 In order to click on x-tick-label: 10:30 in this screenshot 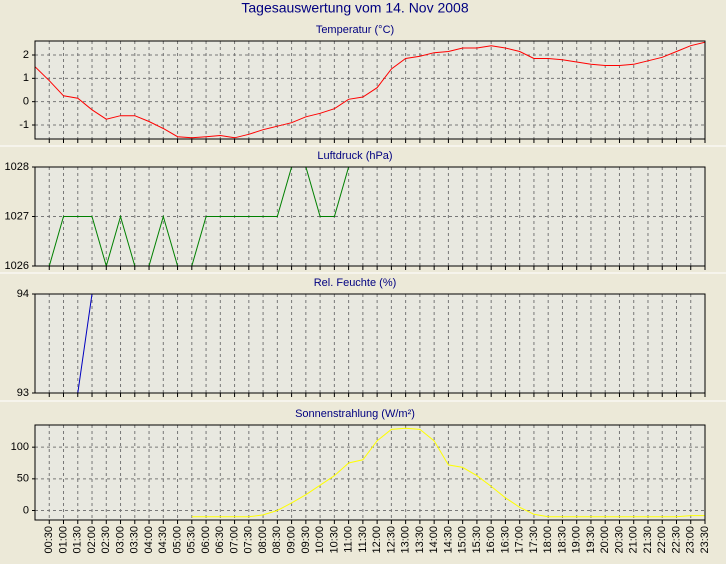, I will do `click(334, 540)`.